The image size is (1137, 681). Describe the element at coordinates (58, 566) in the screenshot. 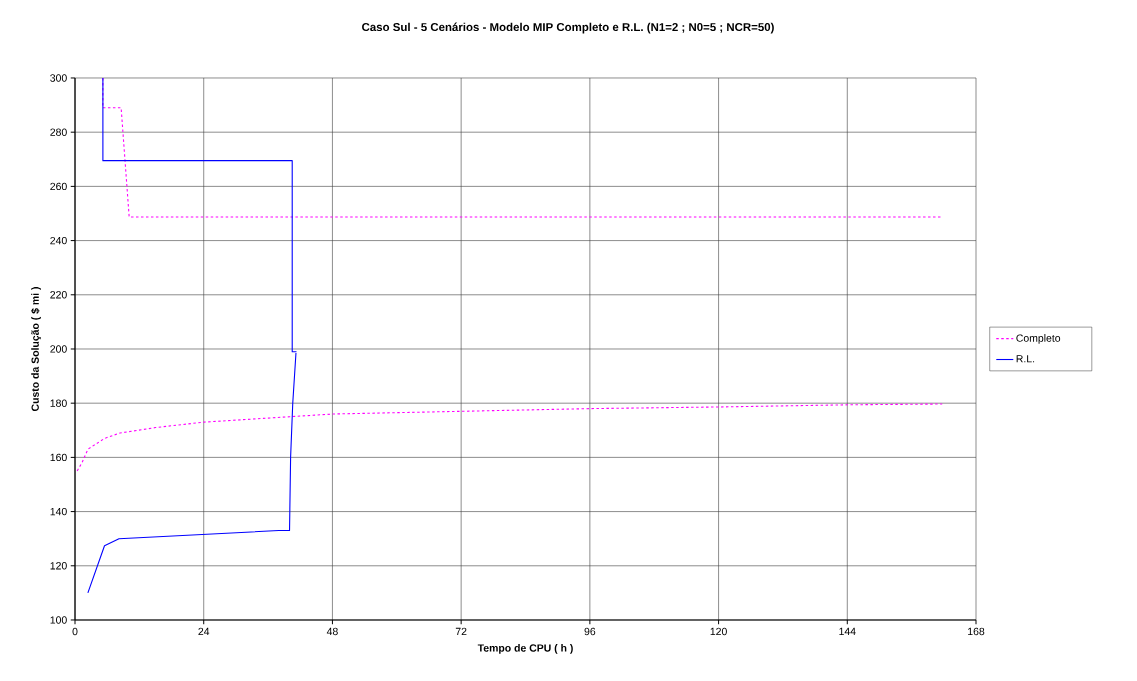

I see `y-tick-label: 120` at that location.